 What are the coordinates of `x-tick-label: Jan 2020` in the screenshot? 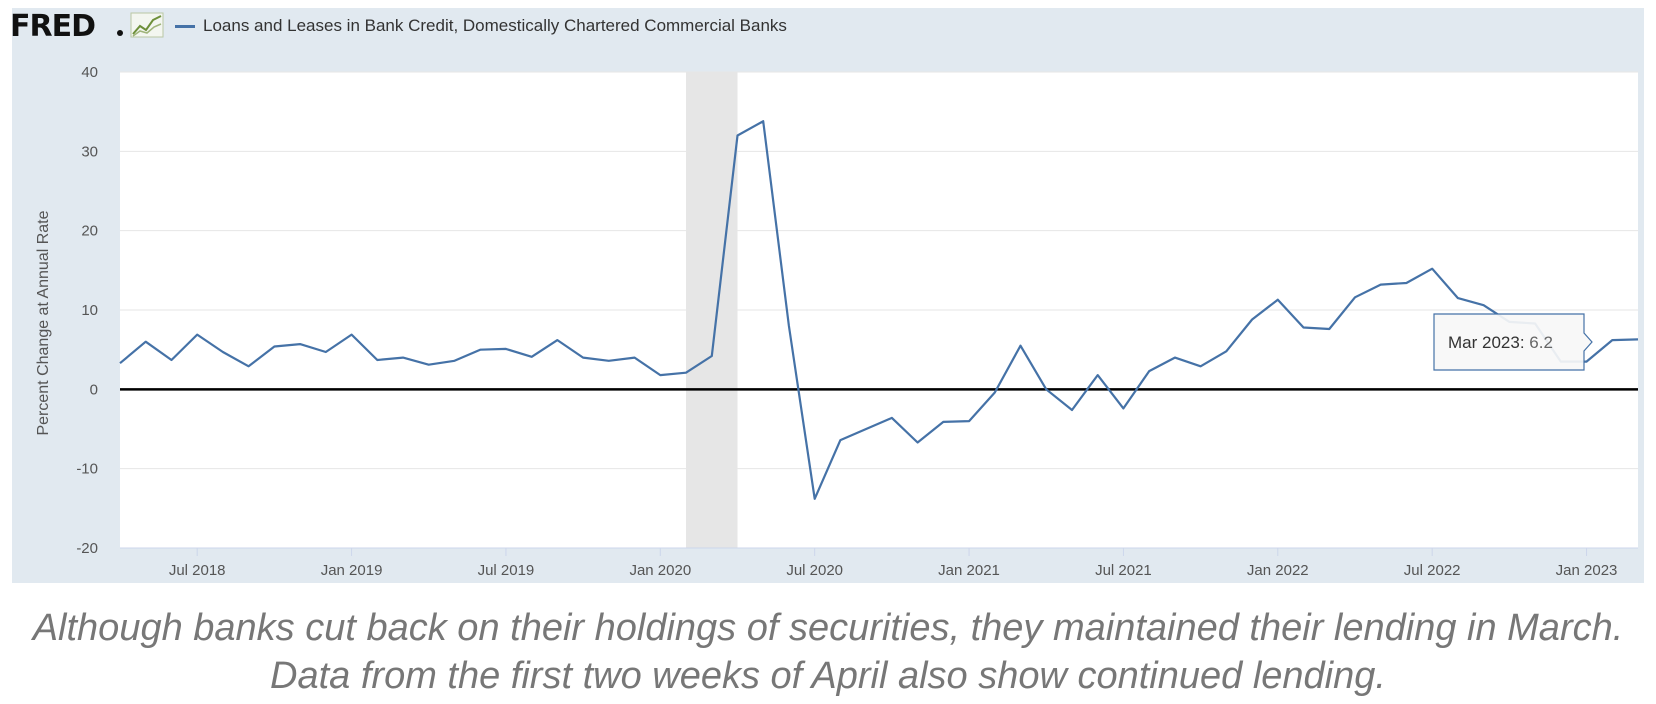 It's located at (660, 570).